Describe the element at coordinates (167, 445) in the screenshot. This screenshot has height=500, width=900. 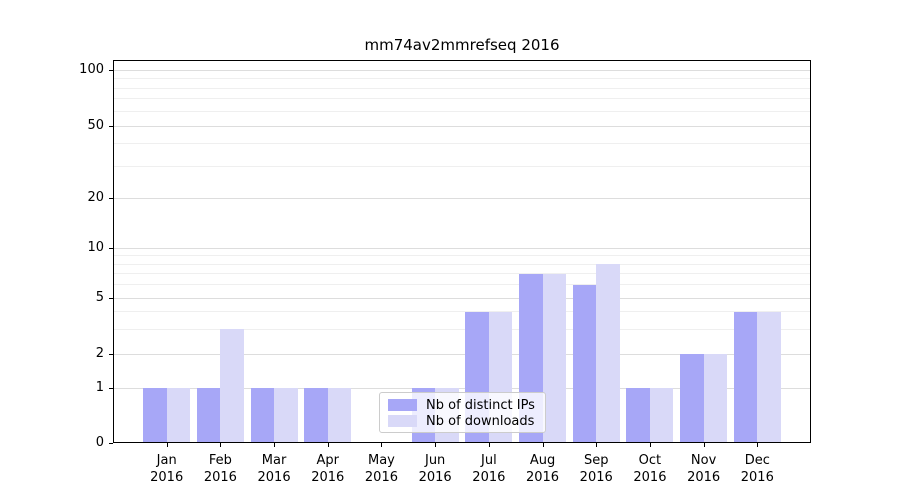
I see `x-tick-mark-jan` at that location.